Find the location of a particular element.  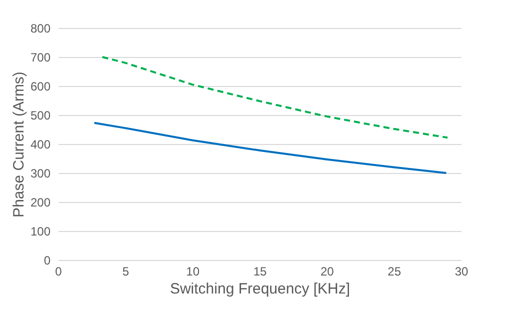

x-tick-label: 20 is located at coordinates (327, 271).